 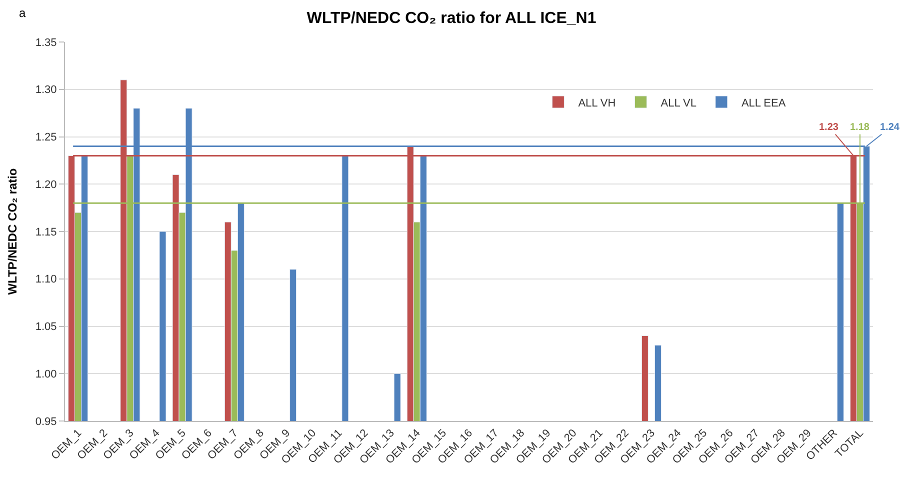 I want to click on chart-title: WLTP/NEDC CO₂ ratio for ALL ICE_N1, so click(x=451, y=19).